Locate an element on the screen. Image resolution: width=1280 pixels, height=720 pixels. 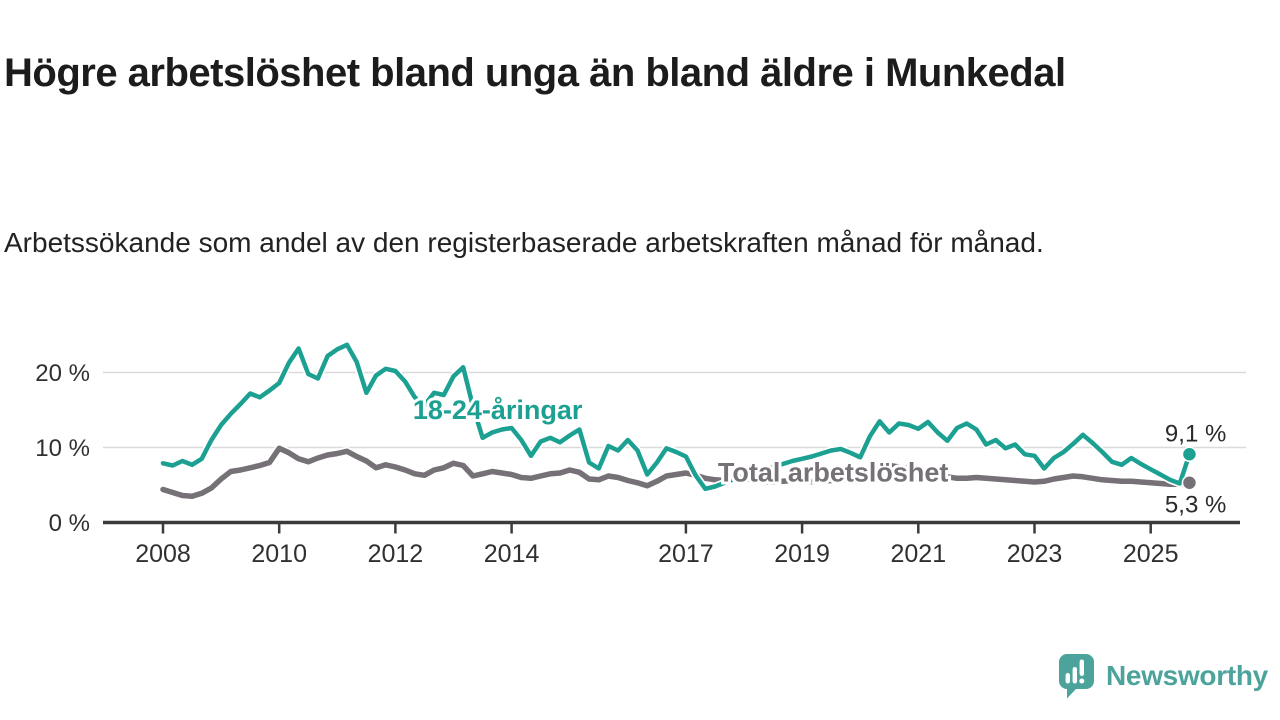
x-tick-label-2017: 2017 is located at coordinates (686, 554).